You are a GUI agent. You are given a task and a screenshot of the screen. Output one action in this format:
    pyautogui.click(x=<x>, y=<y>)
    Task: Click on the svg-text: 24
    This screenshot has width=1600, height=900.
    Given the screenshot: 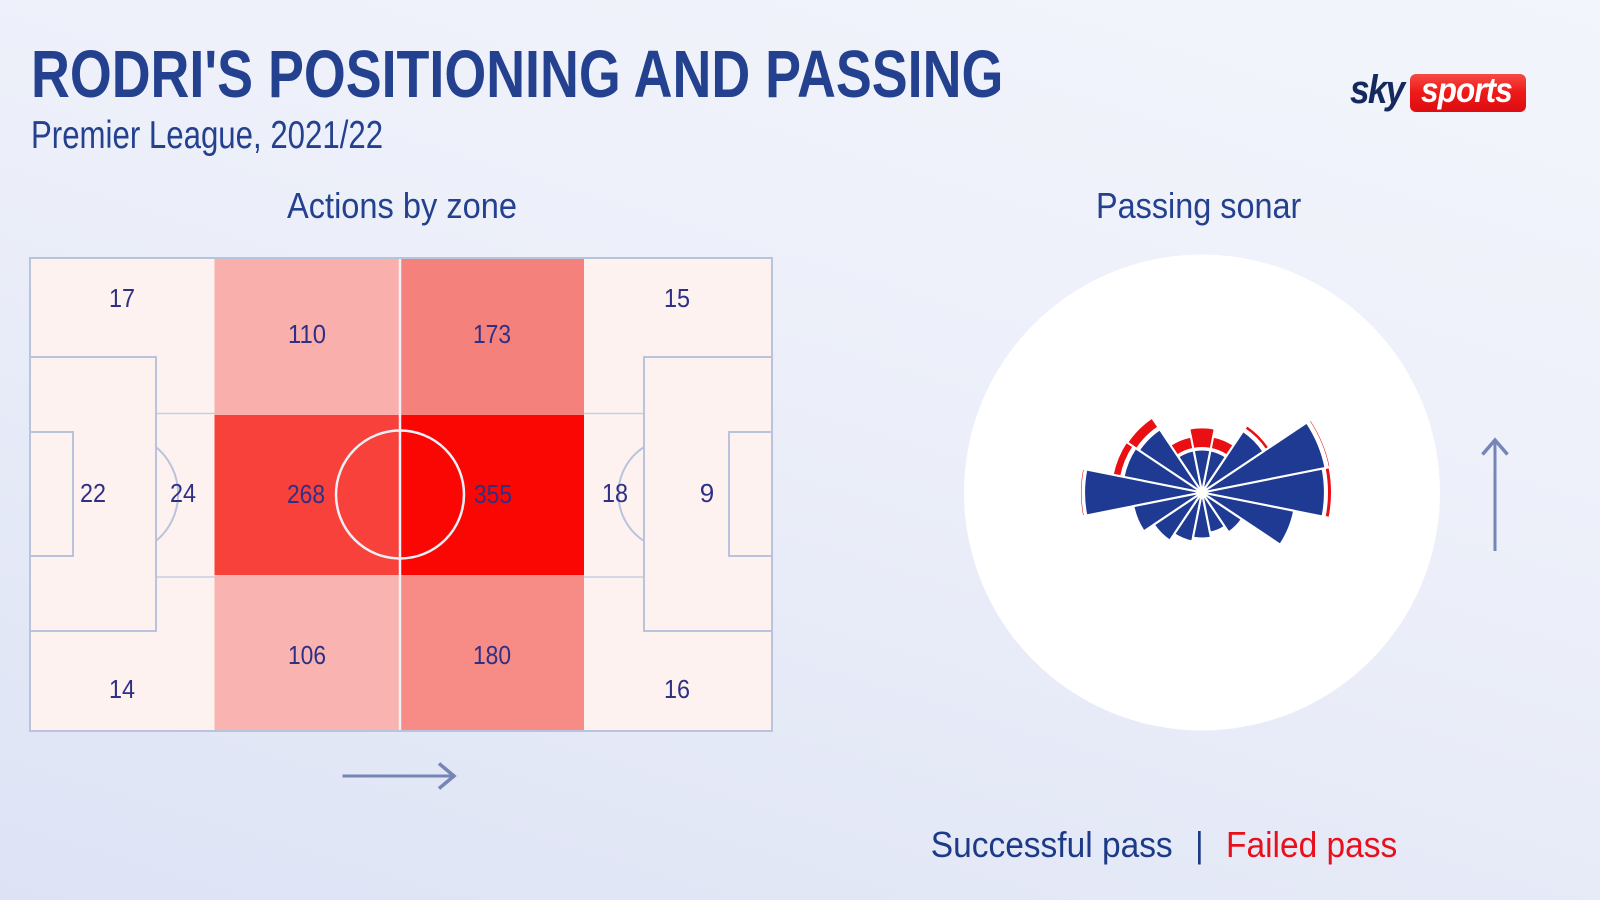 What is the action you would take?
    pyautogui.click(x=183, y=493)
    